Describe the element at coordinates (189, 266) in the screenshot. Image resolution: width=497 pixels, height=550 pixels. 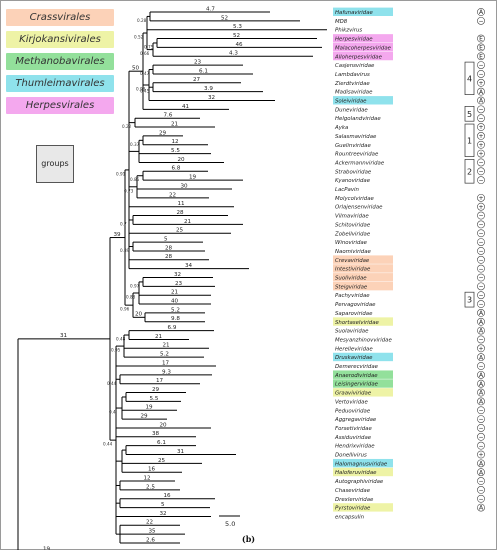
I see `branch-length-label: 34` at that location.